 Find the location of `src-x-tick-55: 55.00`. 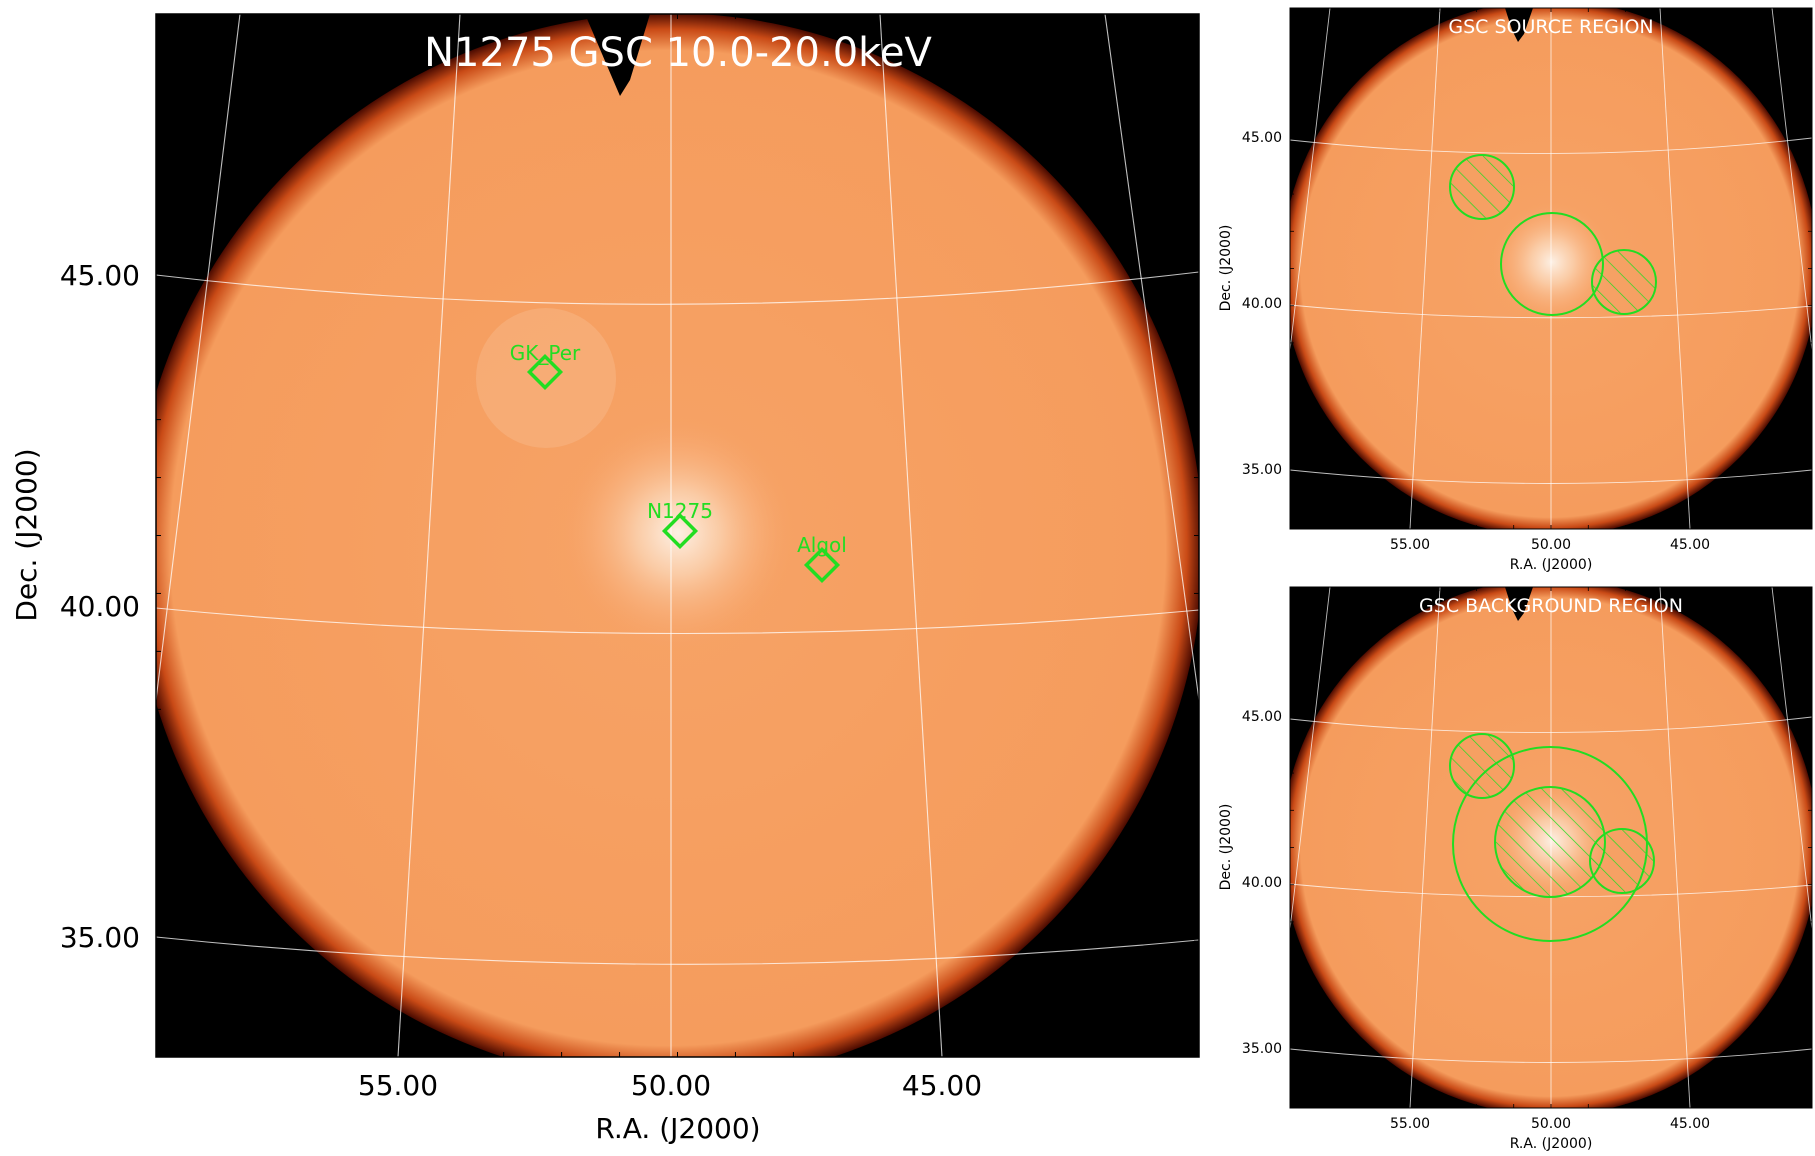

src-x-tick-55: 55.00 is located at coordinates (1410, 545).